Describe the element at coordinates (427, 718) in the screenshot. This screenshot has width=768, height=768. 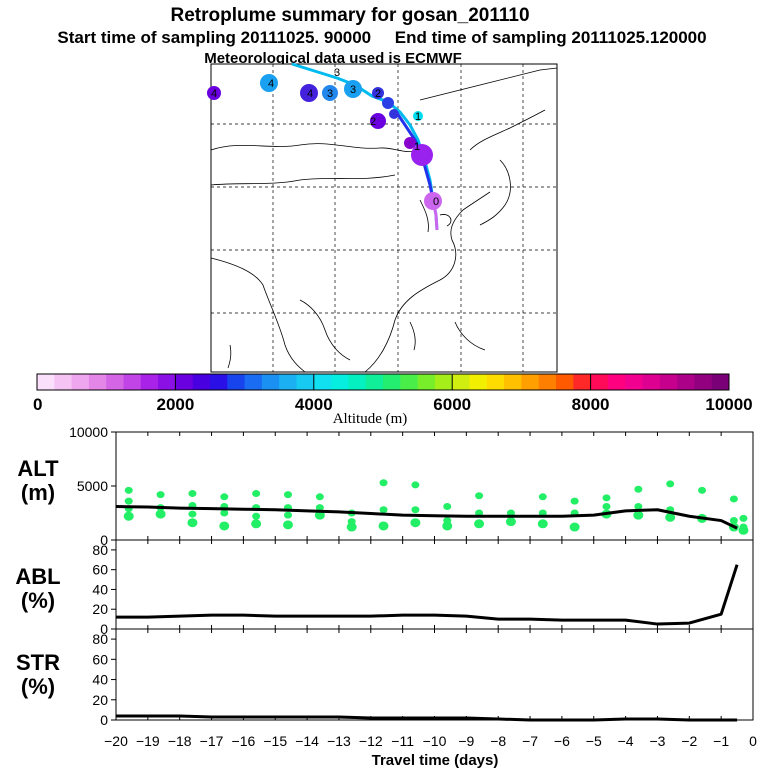
I see `str-series-line` at that location.